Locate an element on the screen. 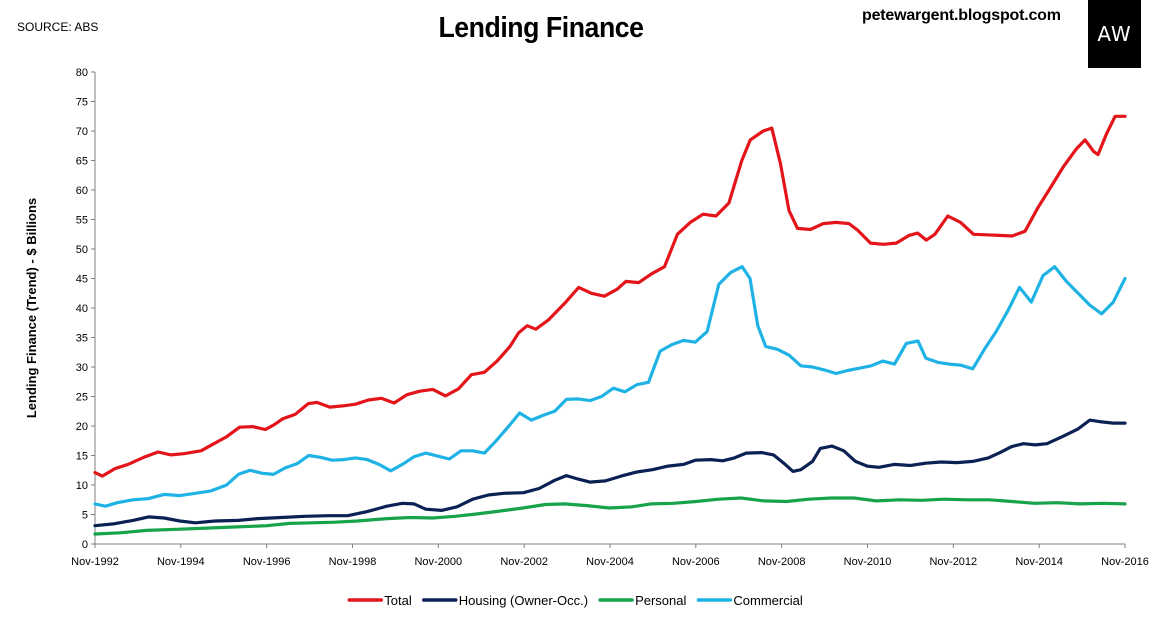 Image resolution: width=1160 pixels, height=619 pixels. y-tick-label: 20 is located at coordinates (82, 427).